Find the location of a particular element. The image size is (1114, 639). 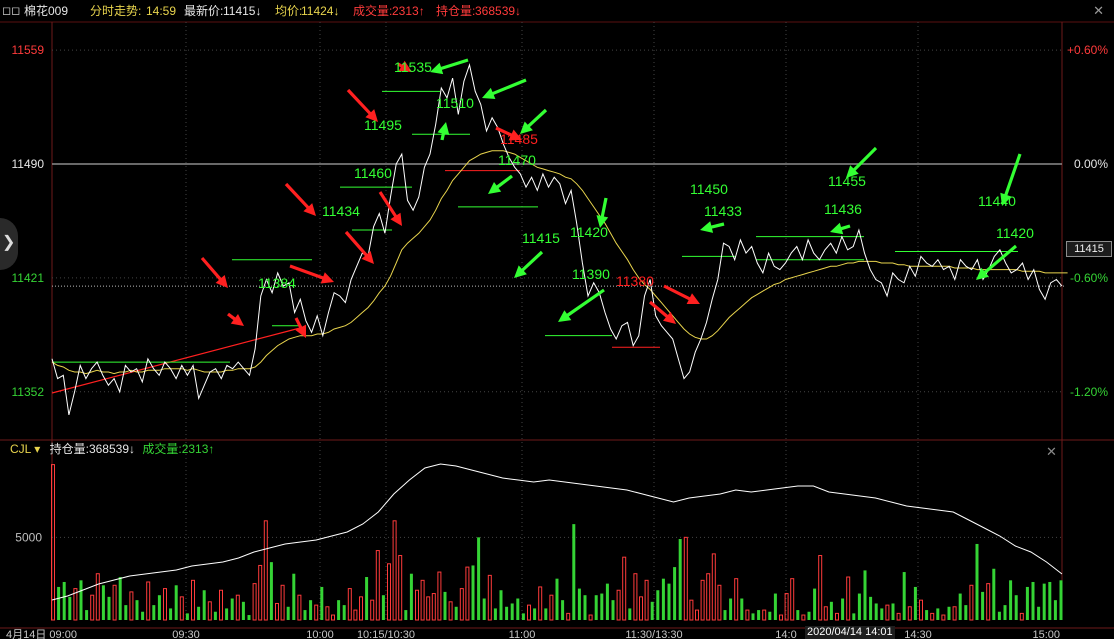

collapse-side-button: ❯ is located at coordinates (9, 244).